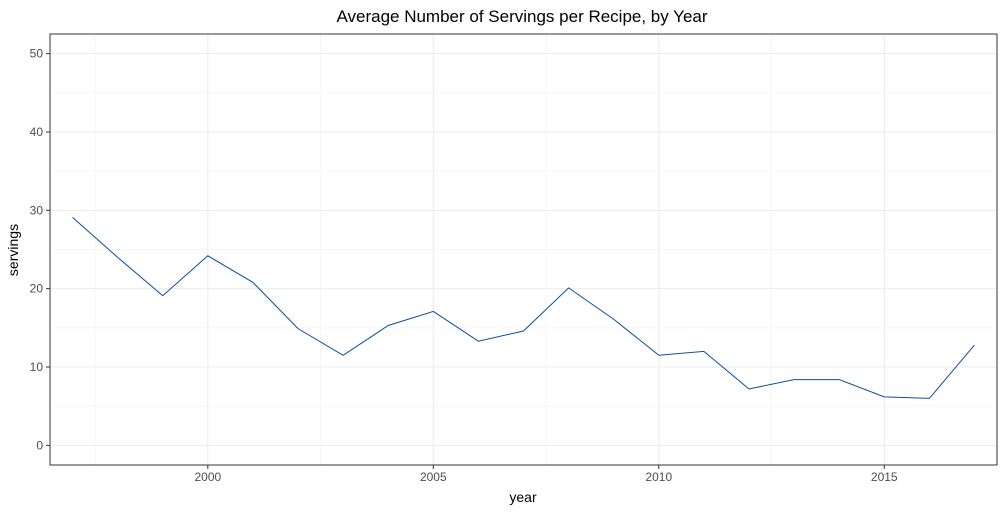  What do you see at coordinates (37, 289) in the screenshot?
I see `y-tick-label: 20` at bounding box center [37, 289].